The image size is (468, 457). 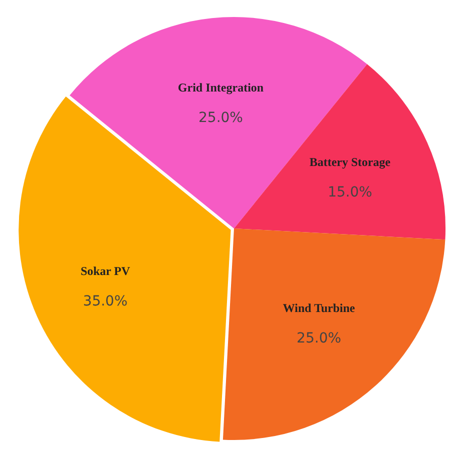 What do you see at coordinates (221, 87) in the screenshot?
I see `slice-label: Grid Integration` at bounding box center [221, 87].